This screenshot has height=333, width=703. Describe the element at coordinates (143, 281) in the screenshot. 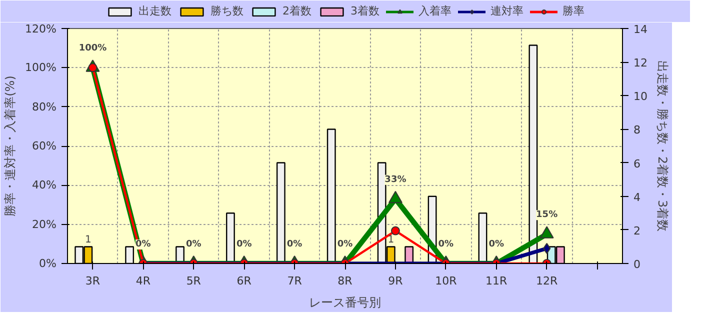

I see `x-tick-label: 4R` at that location.